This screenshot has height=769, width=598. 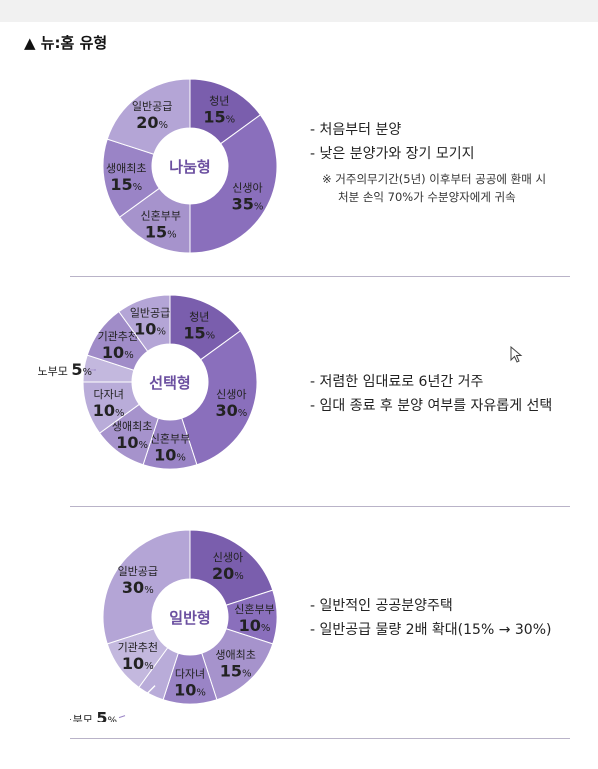 What do you see at coordinates (431, 630) in the screenshot?
I see `bullet-item: - 일반공급 물량 2배 확대(15% → 30%)` at bounding box center [431, 630].